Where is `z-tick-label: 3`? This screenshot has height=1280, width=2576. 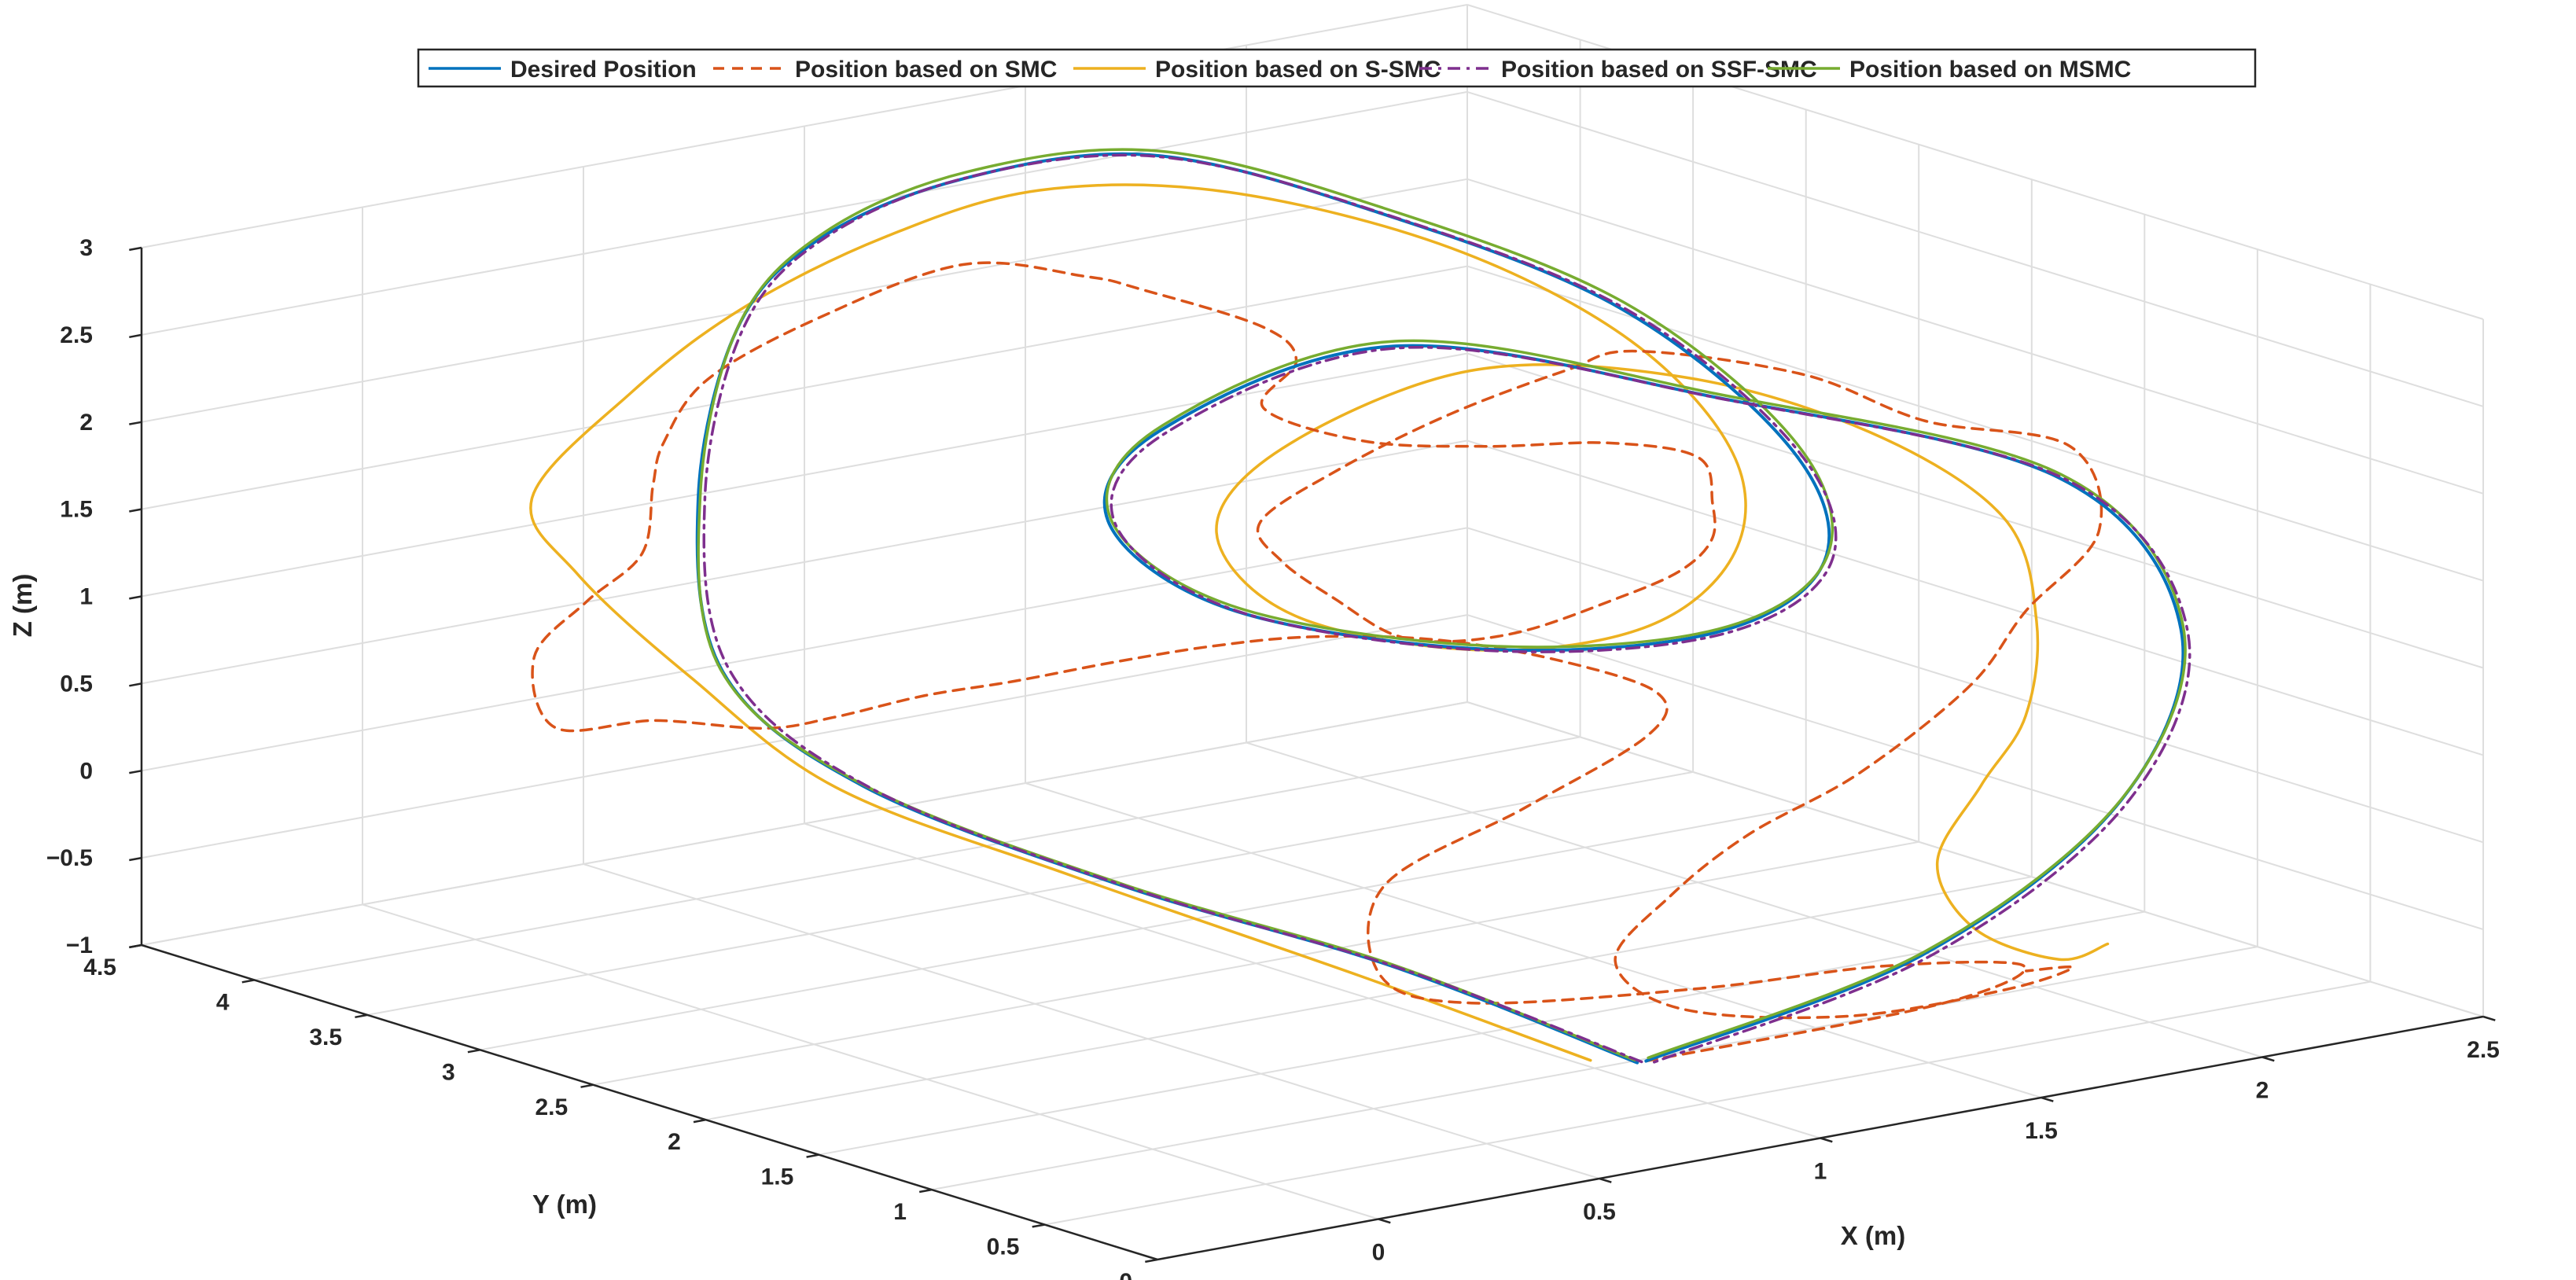
z-tick-label: 3 is located at coordinates (86, 248).